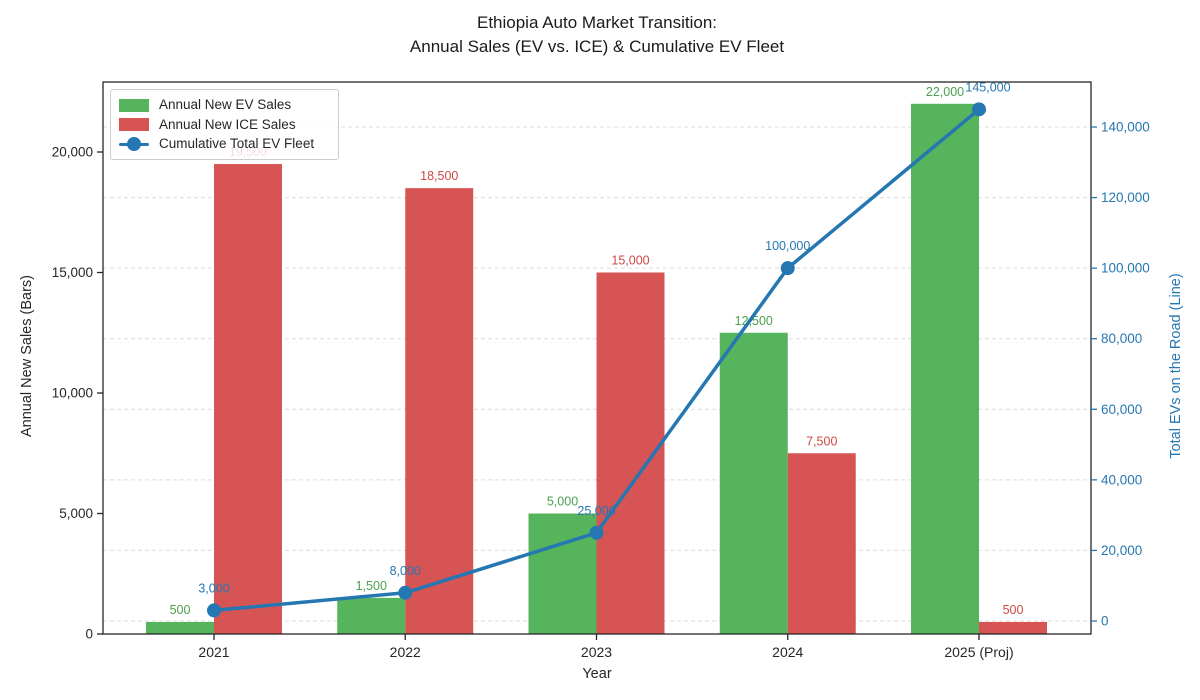 The image size is (1200, 700). What do you see at coordinates (787, 652) in the screenshot?
I see `x-tick-label: 2024` at bounding box center [787, 652].